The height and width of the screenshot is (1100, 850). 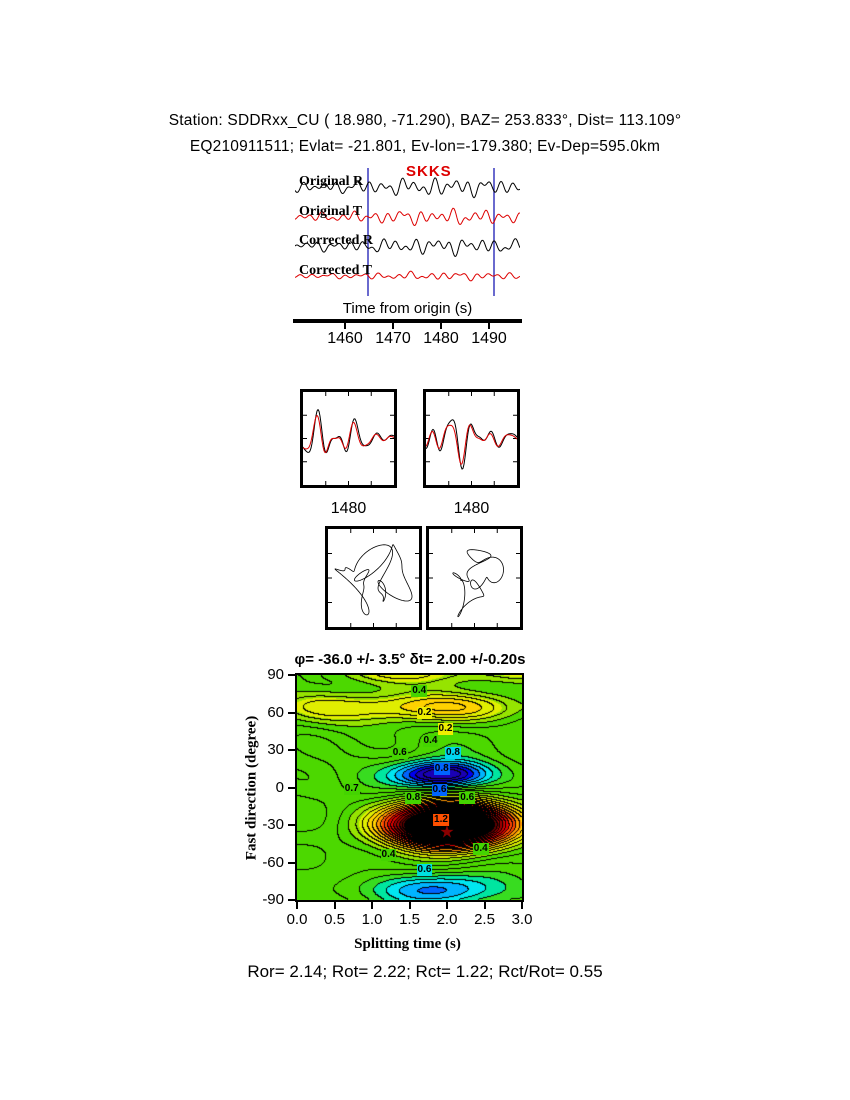 I want to click on time-axis-line, so click(x=407, y=321).